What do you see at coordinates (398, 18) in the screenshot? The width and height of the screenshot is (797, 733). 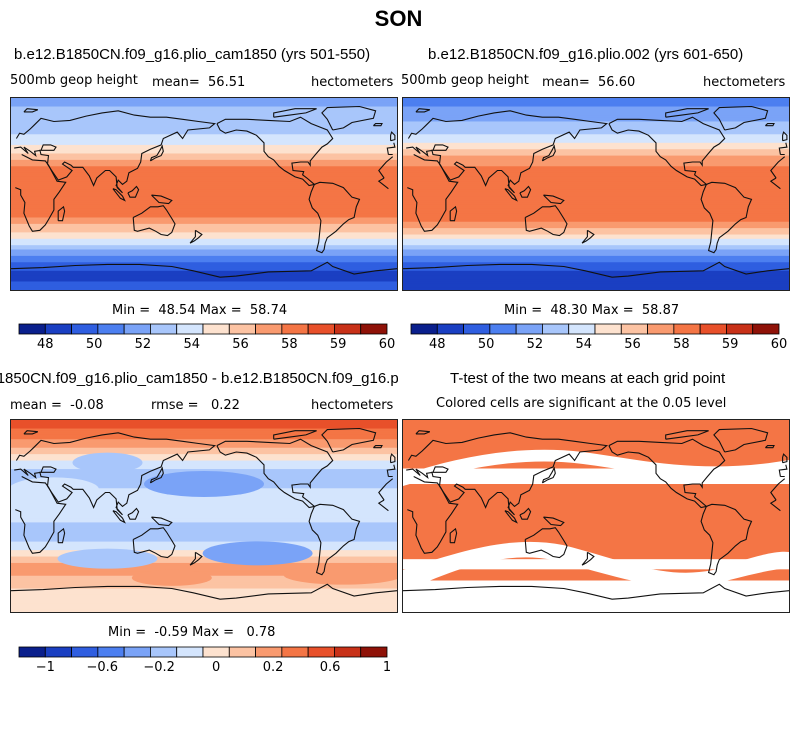 I see `figure-title: SON` at bounding box center [398, 18].